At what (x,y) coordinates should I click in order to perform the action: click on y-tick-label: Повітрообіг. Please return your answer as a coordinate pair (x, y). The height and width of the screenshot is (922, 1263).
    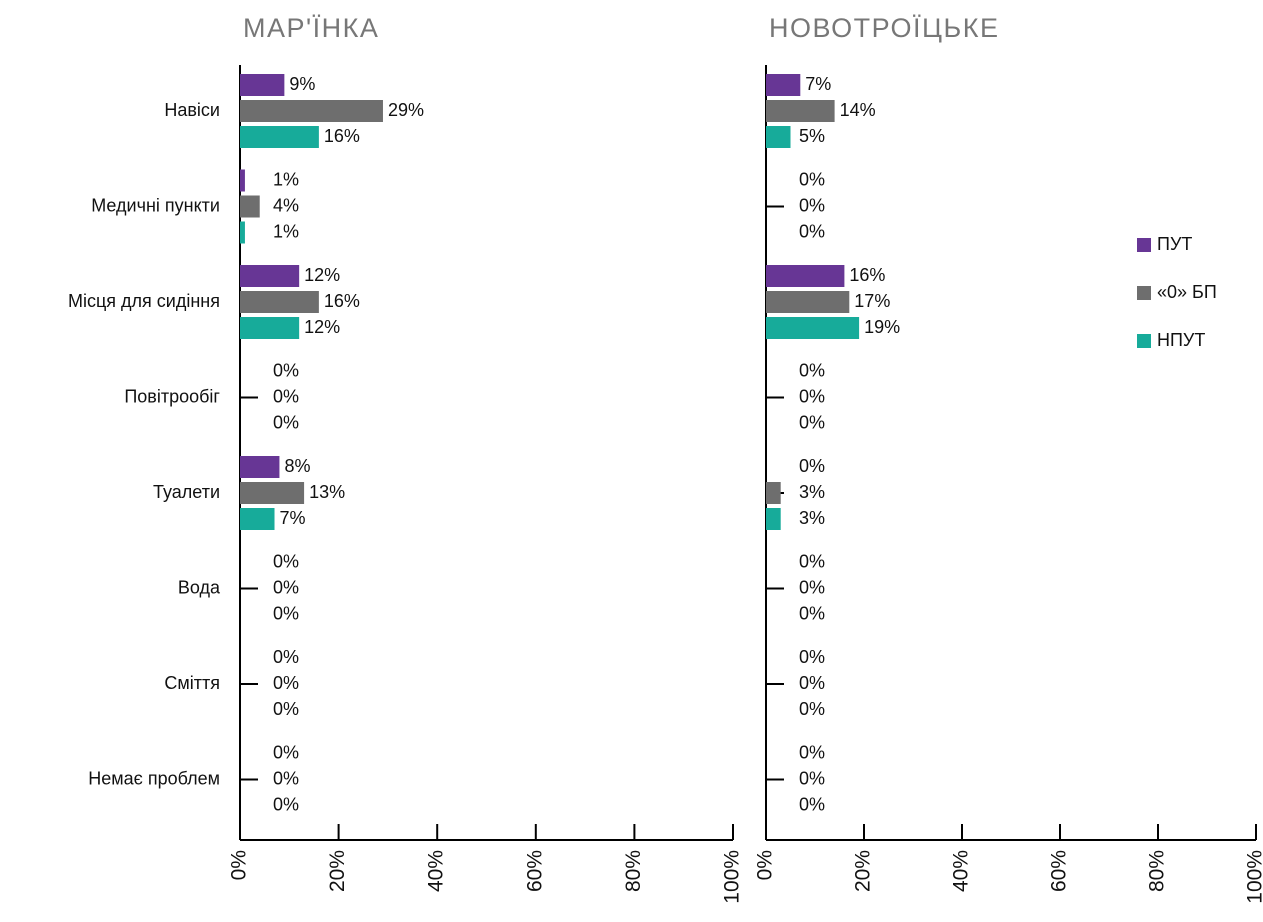
    Looking at the image, I should click on (172, 396).